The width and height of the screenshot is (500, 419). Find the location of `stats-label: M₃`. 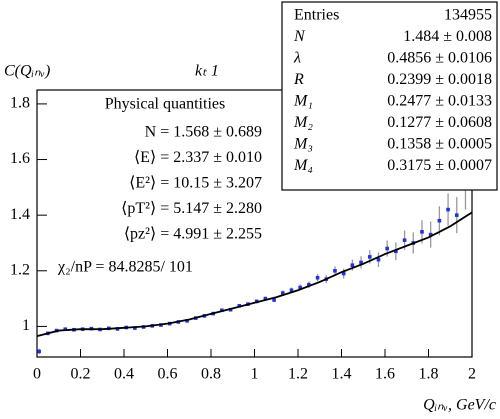

stats-label: M₃ is located at coordinates (303, 144).